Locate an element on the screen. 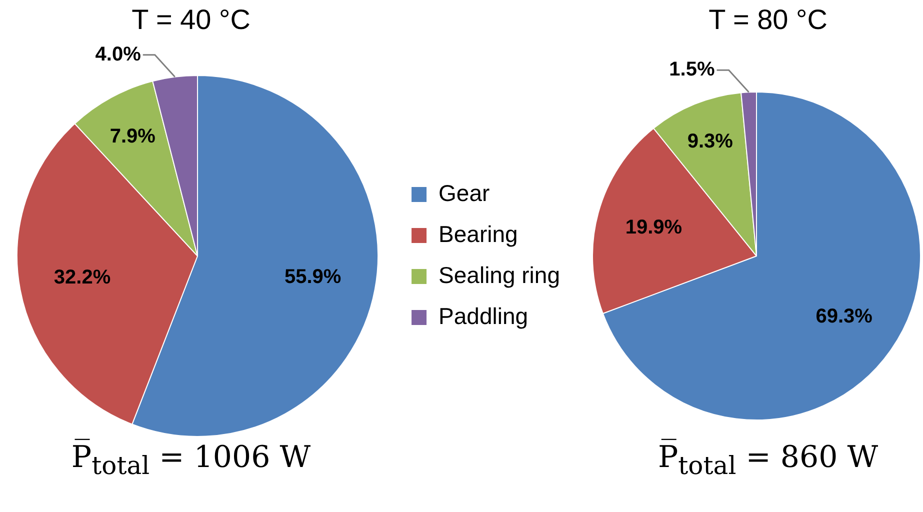 This screenshot has width=923, height=512. text: P̅$_{total}$ = 1006 W is located at coordinates (191, 460).